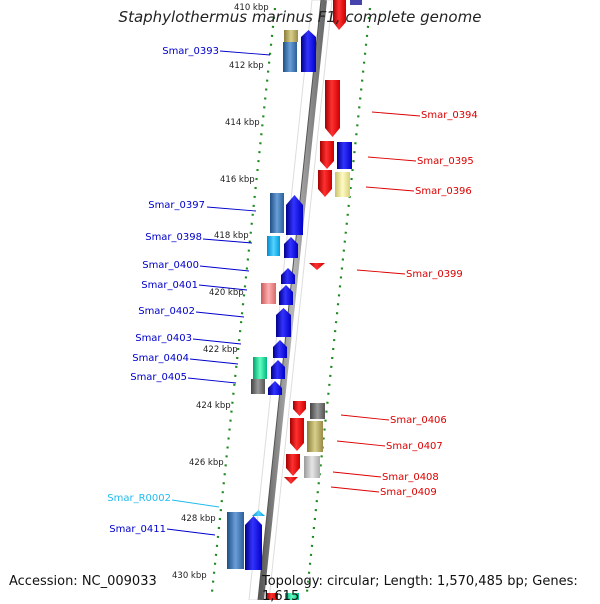  What do you see at coordinates (272, 596) in the screenshot?
I see `gene-partial-bottom-red` at bounding box center [272, 596].